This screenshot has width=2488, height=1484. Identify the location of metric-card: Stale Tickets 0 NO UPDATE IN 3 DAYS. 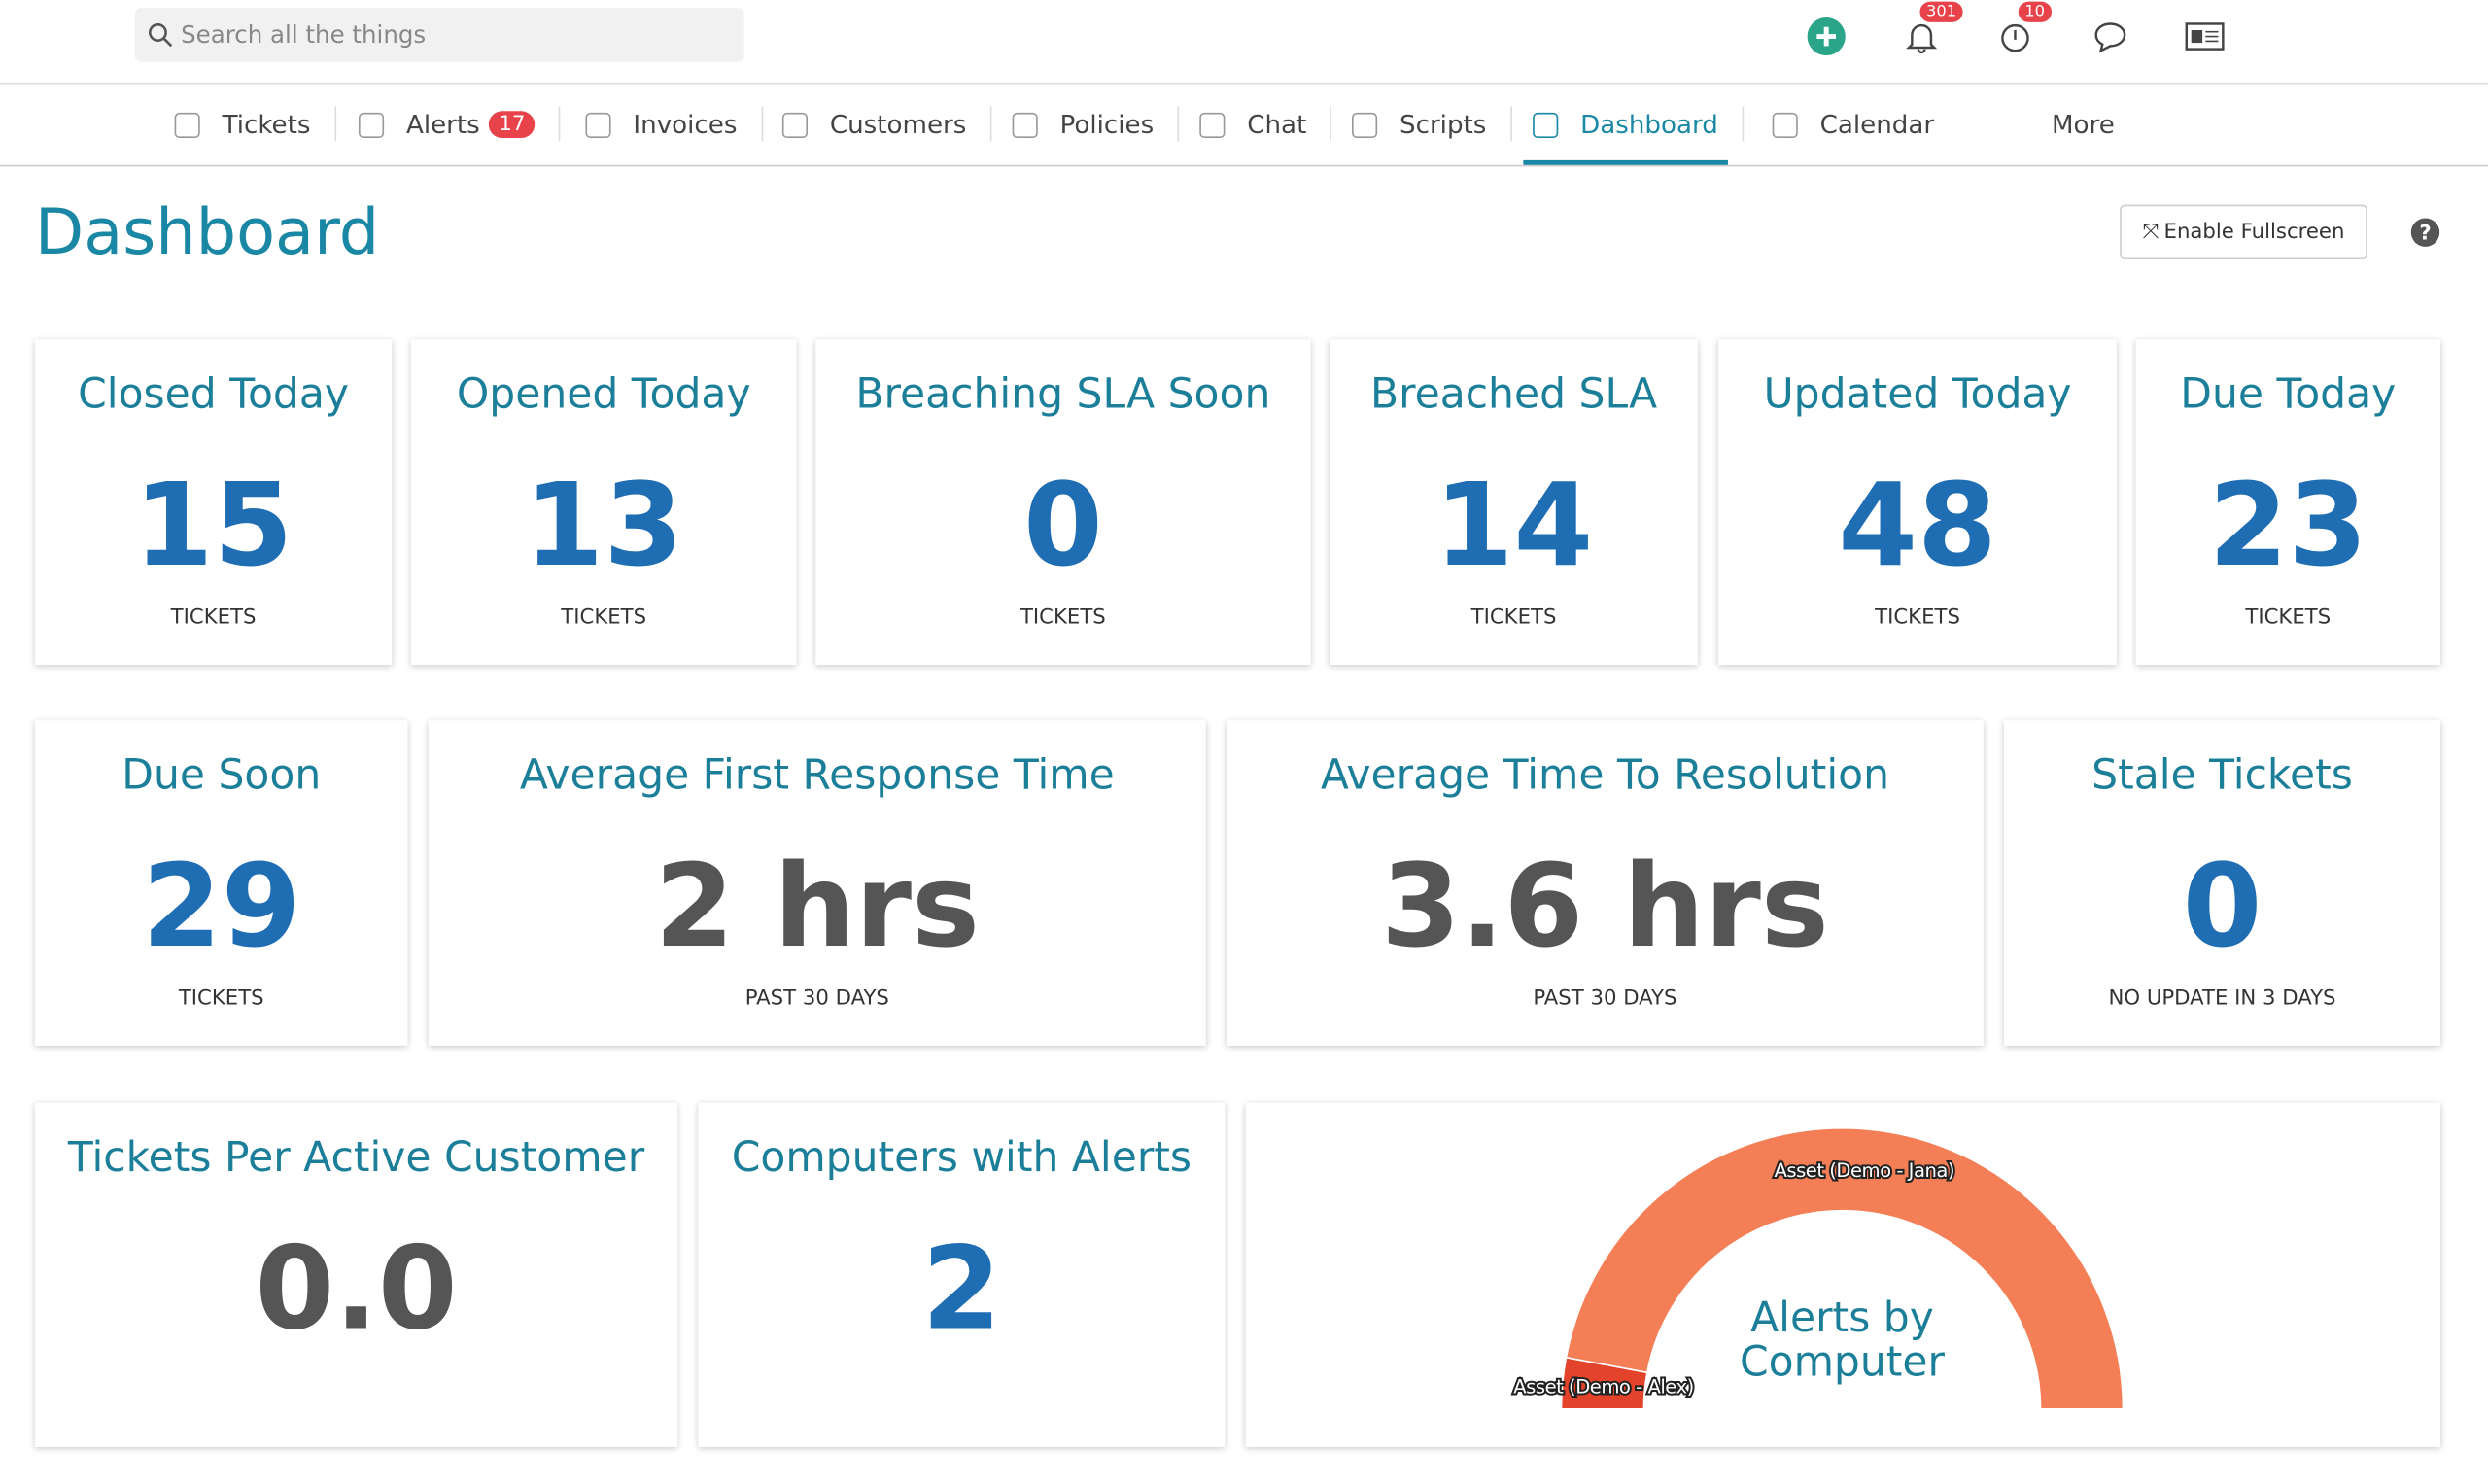
(2222, 883).